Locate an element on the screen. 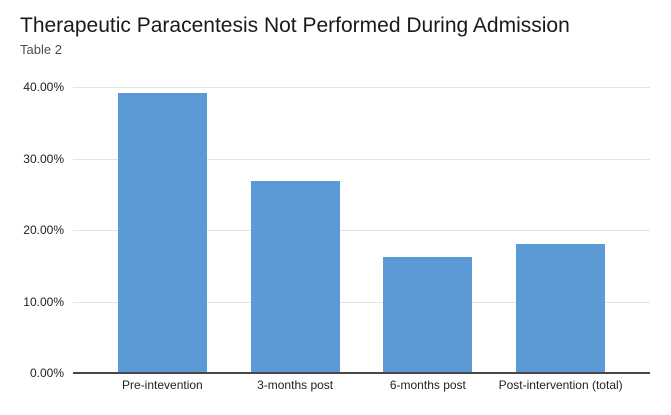 Image resolution: width=671 pixels, height=415 pixels. x-tick-label: Post-intervention (total) is located at coordinates (560, 385).